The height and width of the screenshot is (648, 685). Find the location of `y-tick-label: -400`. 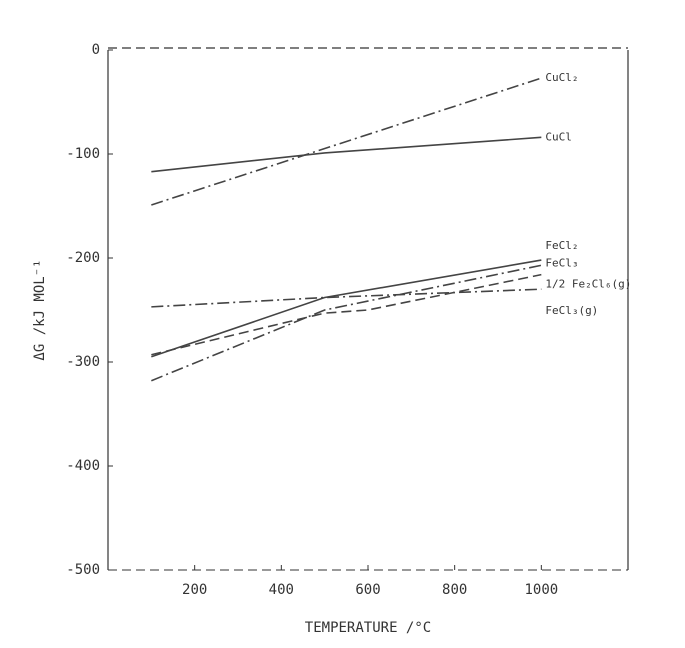

y-tick-label: -400 is located at coordinates (83, 466).